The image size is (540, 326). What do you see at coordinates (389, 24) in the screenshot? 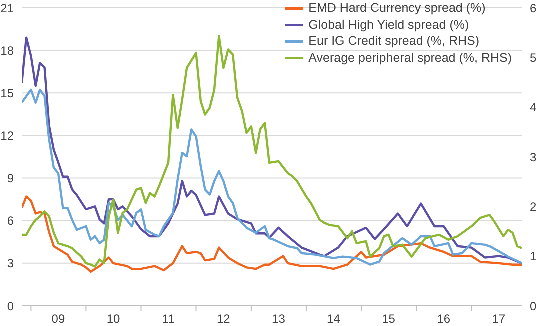
I see `legend-label: Global High Yield spread (%)` at bounding box center [389, 24].